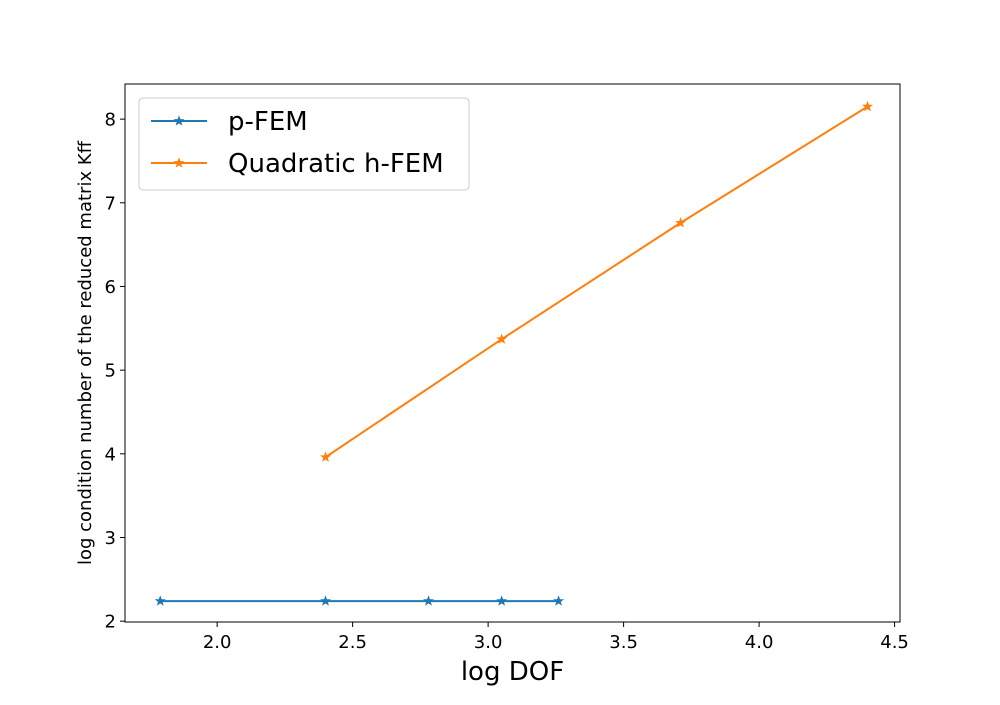  What do you see at coordinates (268, 122) in the screenshot?
I see `legend-label: p-FEM` at bounding box center [268, 122].